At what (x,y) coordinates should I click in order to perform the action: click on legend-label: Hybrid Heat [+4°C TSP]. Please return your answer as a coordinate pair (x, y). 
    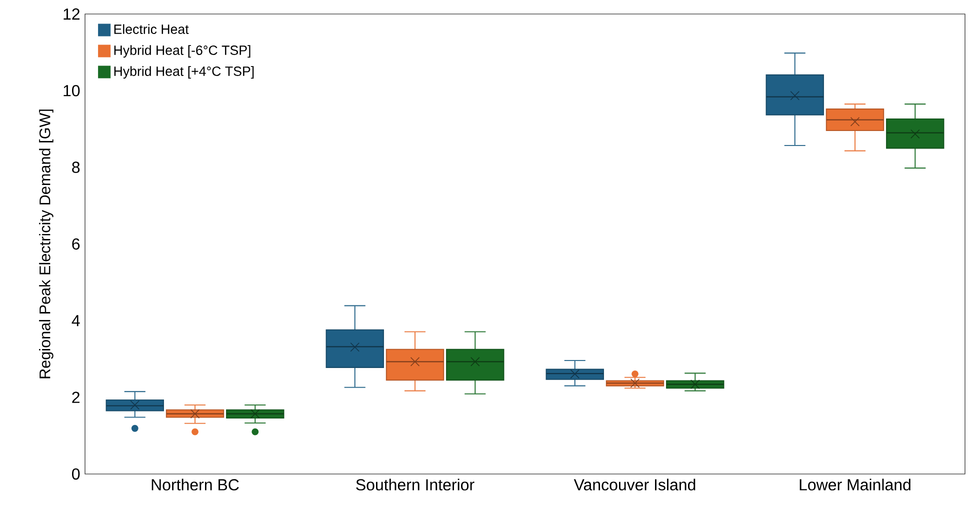
    Looking at the image, I should click on (184, 72).